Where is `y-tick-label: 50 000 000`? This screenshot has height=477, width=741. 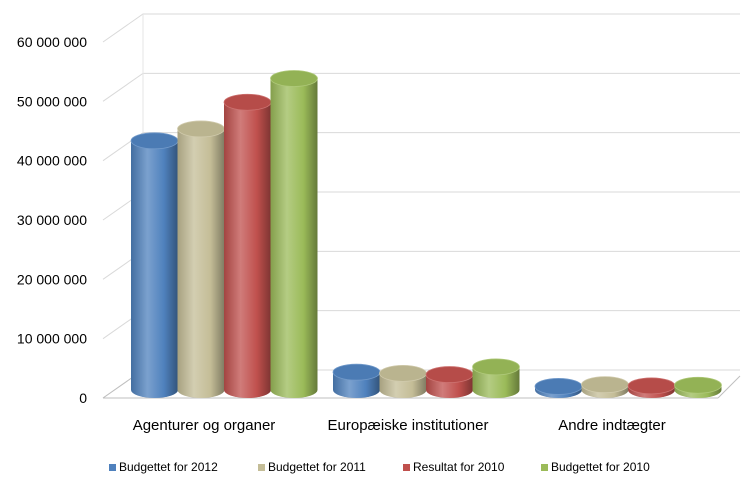
y-tick-label: 50 000 000 is located at coordinates (52, 101).